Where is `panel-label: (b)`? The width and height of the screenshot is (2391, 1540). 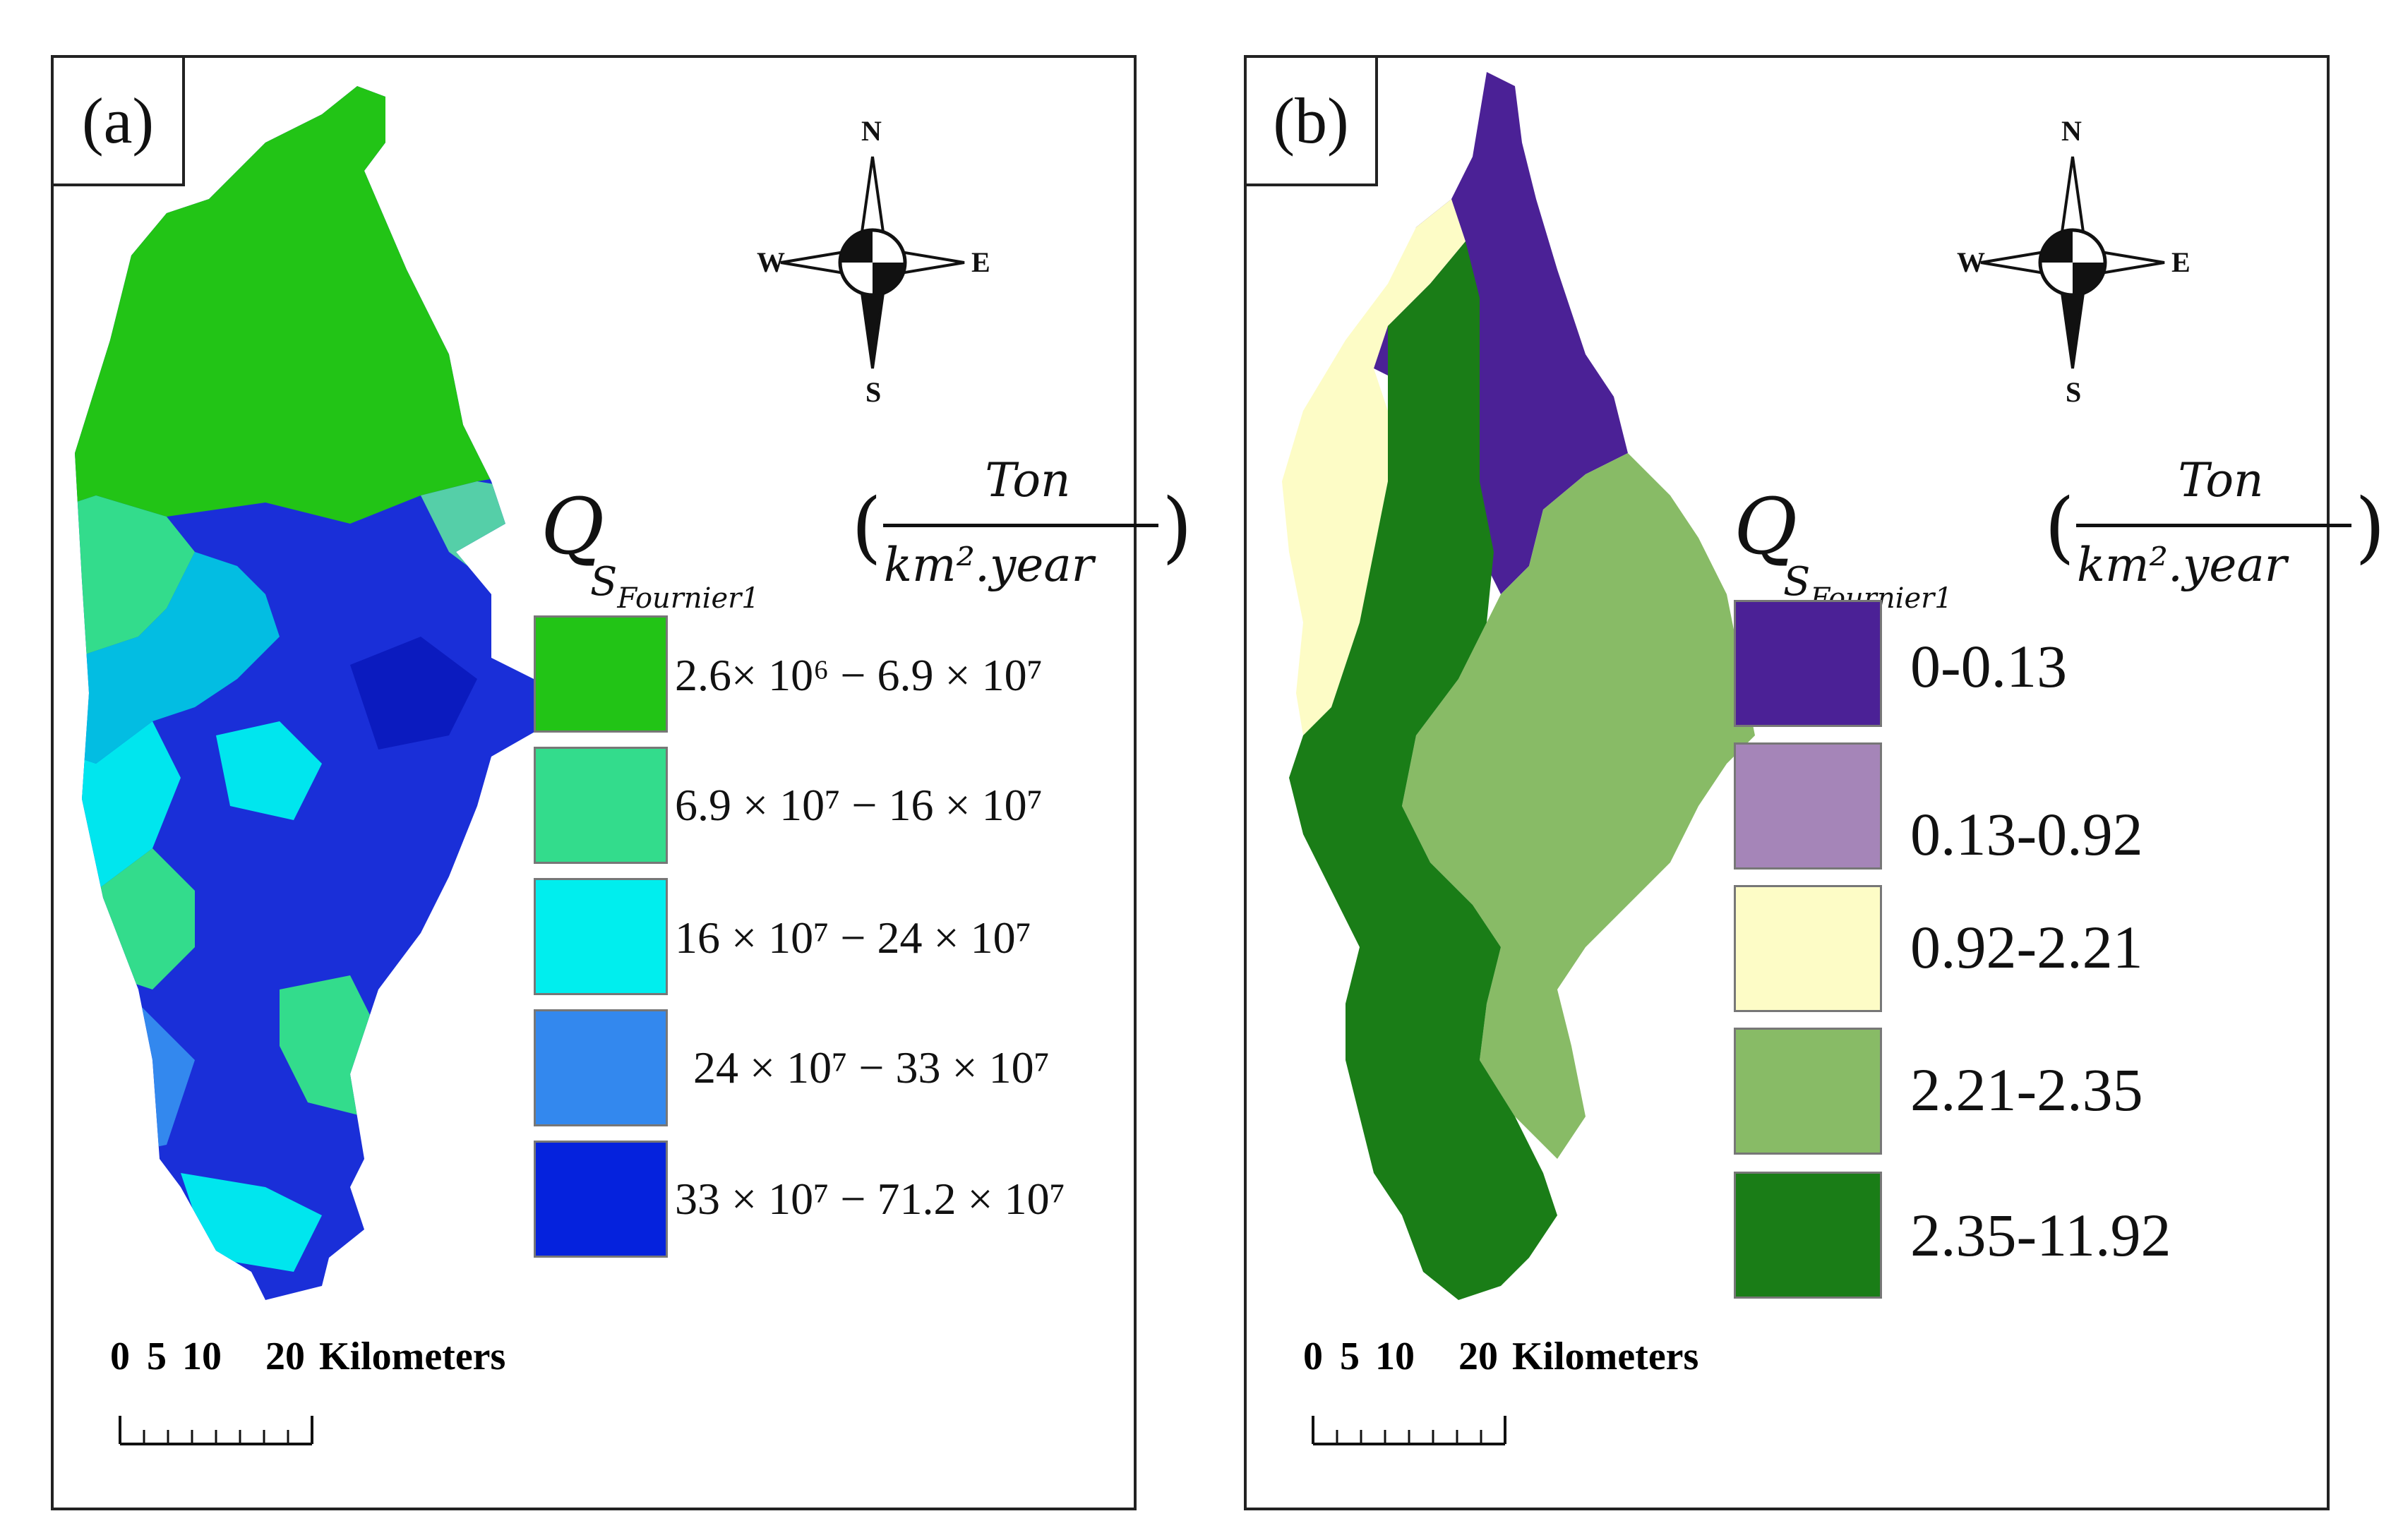 panel-label: (b) is located at coordinates (1312, 122).